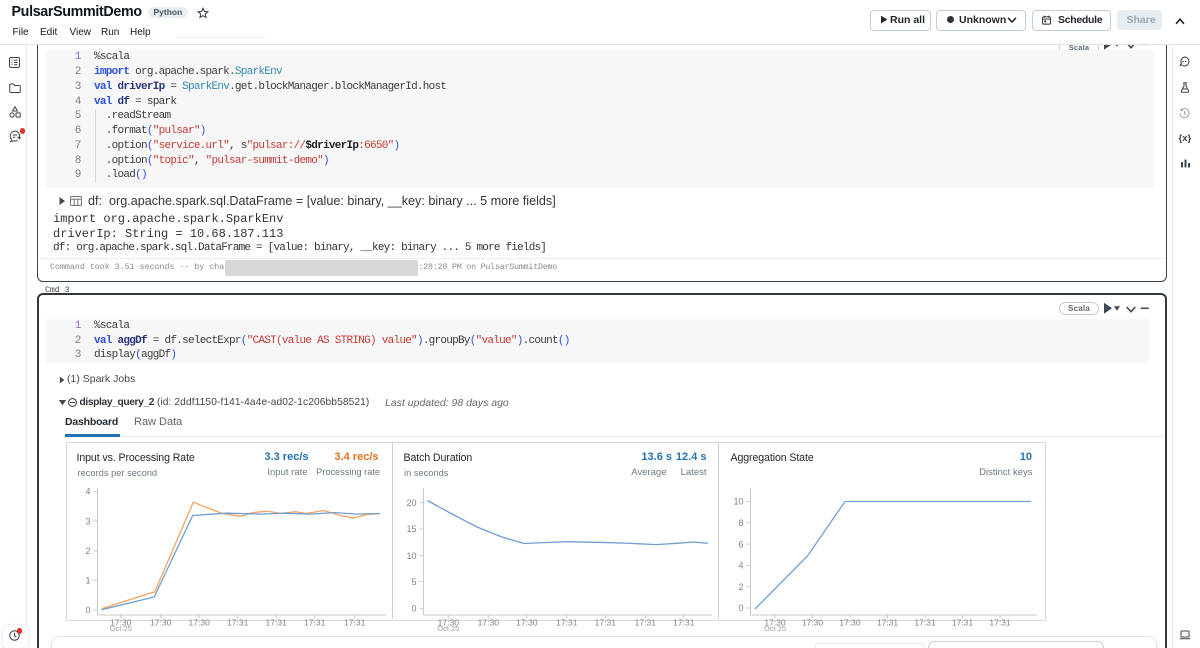 This screenshot has width=1200, height=648. I want to click on svg-text: 1, so click(87, 581).